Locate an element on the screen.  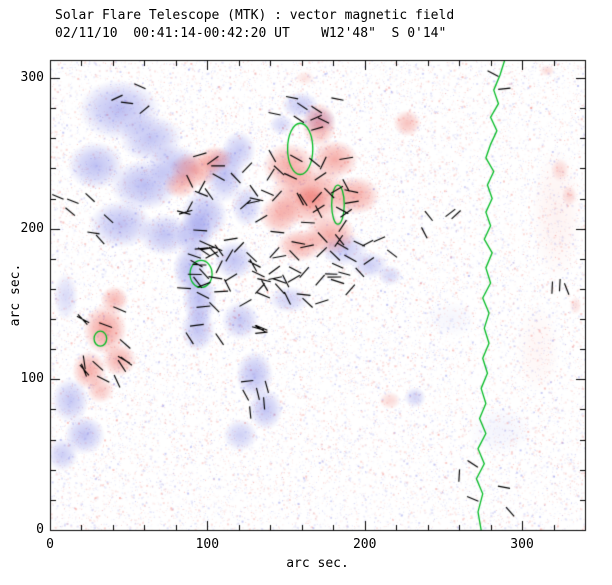
x-axis-label: arc sec. is located at coordinates (317, 563).